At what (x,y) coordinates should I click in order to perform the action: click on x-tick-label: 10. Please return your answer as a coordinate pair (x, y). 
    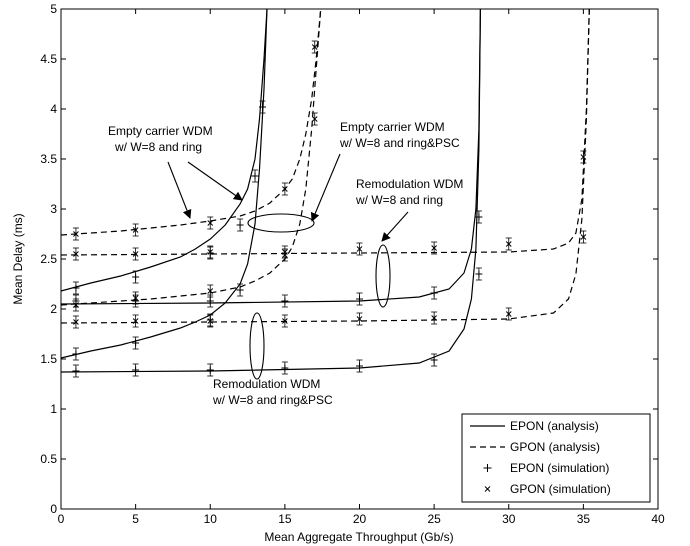
    Looking at the image, I should click on (211, 519).